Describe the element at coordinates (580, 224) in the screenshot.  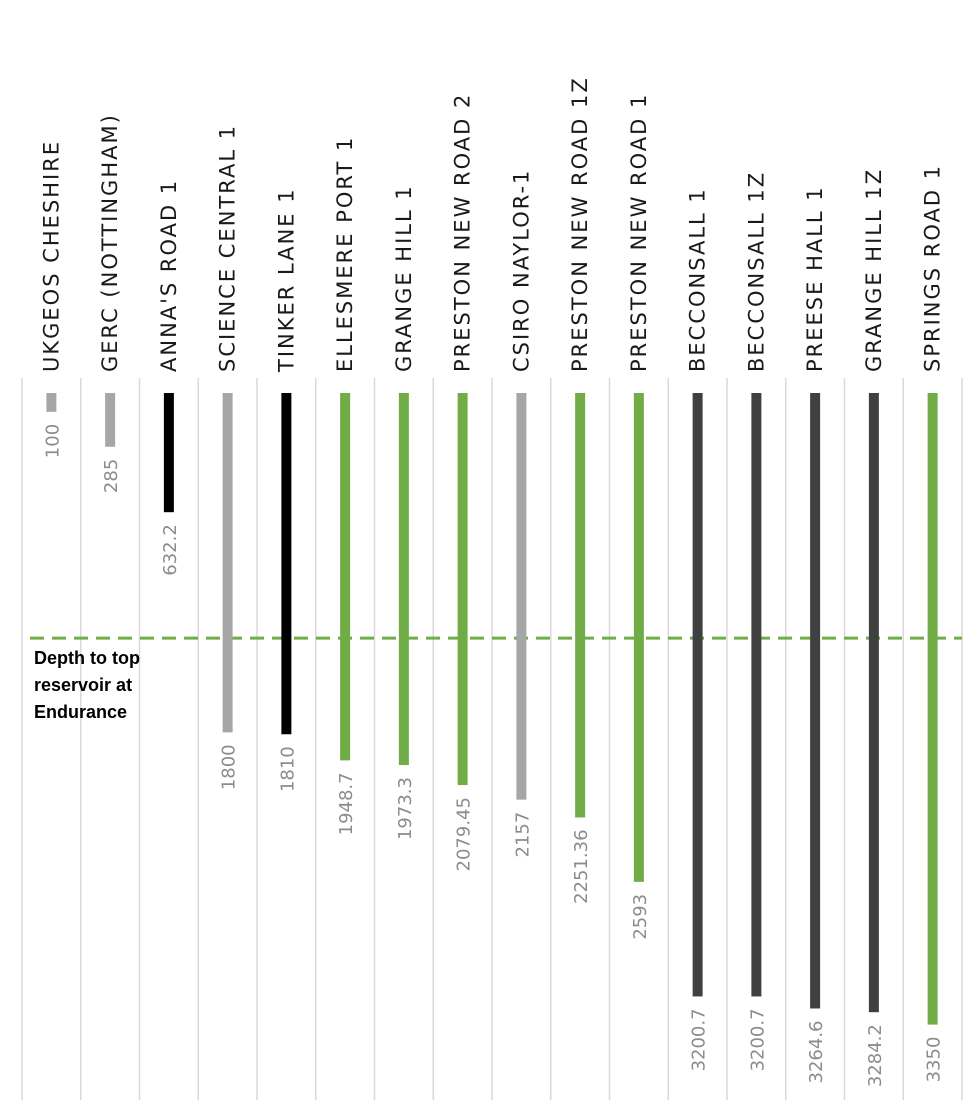
I see `category-label: PRESTON NEW ROAD 1Z` at that location.